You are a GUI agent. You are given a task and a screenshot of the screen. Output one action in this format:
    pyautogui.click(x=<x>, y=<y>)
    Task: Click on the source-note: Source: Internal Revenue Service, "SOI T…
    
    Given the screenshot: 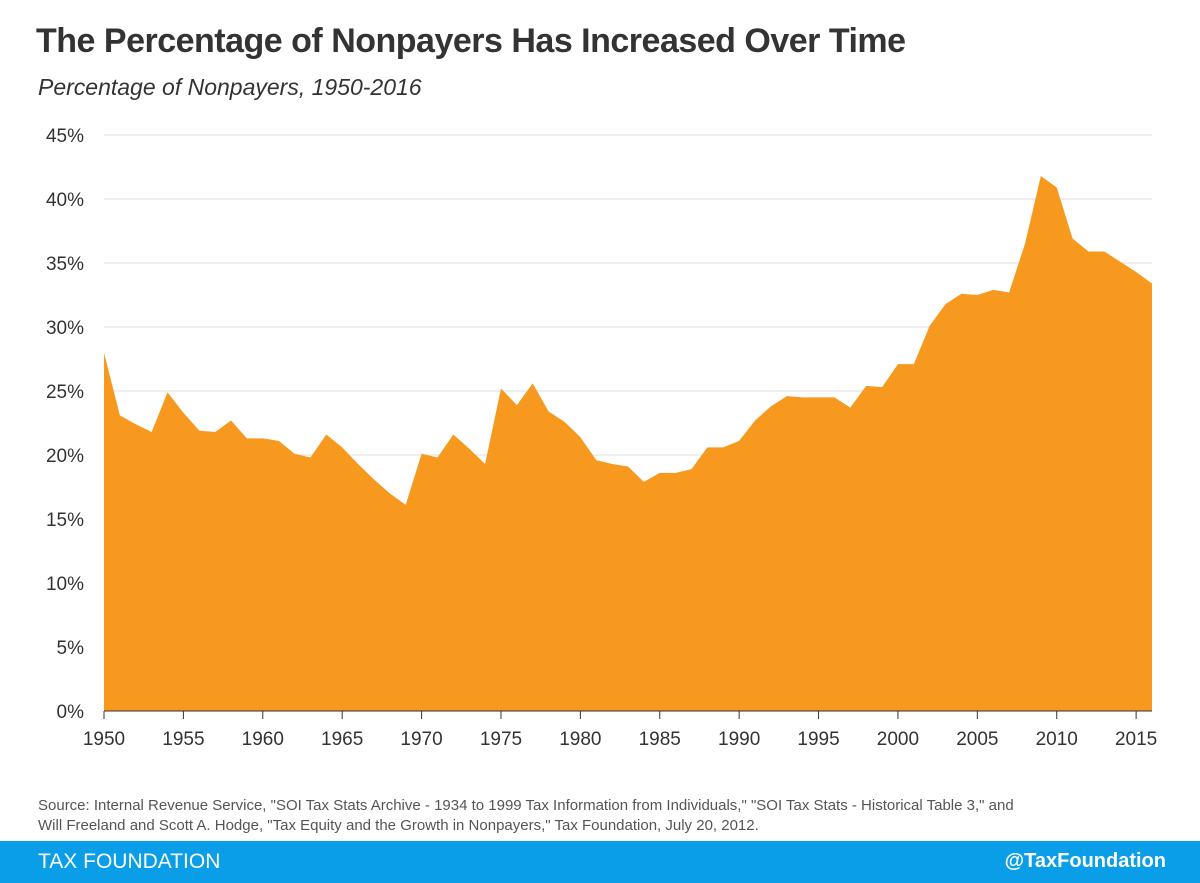 What is the action you would take?
    pyautogui.click(x=598, y=816)
    